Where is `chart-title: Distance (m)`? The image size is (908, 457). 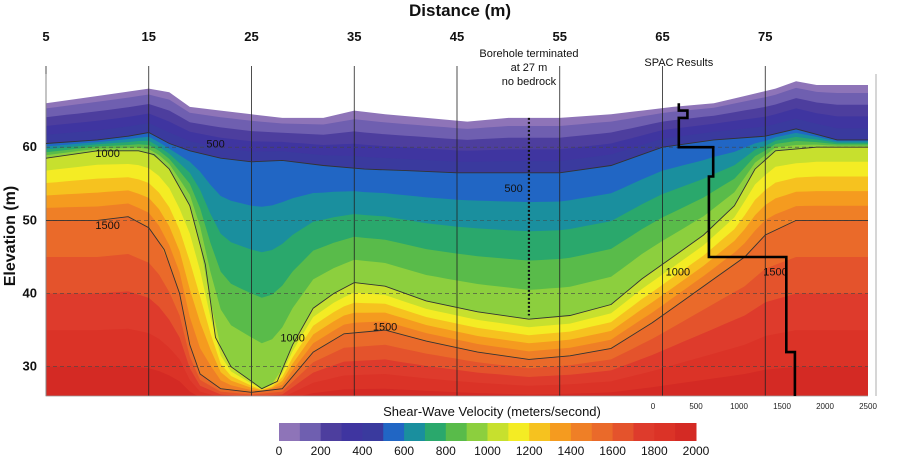 chart-title: Distance (m) is located at coordinates (460, 10).